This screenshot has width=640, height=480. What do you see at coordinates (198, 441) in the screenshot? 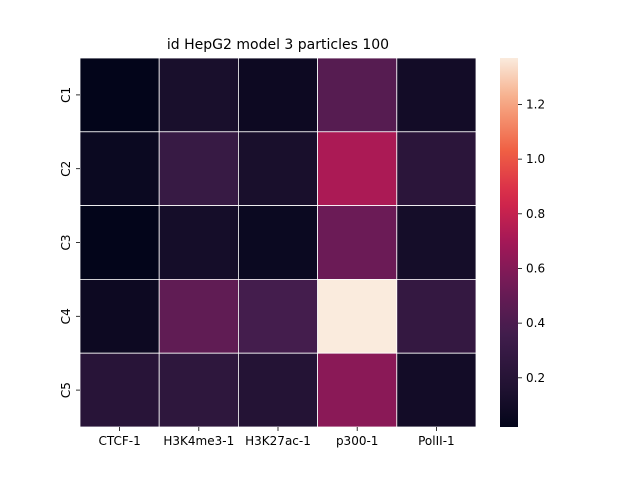
I see `x-tick-label: H3K4me3-1` at bounding box center [198, 441].